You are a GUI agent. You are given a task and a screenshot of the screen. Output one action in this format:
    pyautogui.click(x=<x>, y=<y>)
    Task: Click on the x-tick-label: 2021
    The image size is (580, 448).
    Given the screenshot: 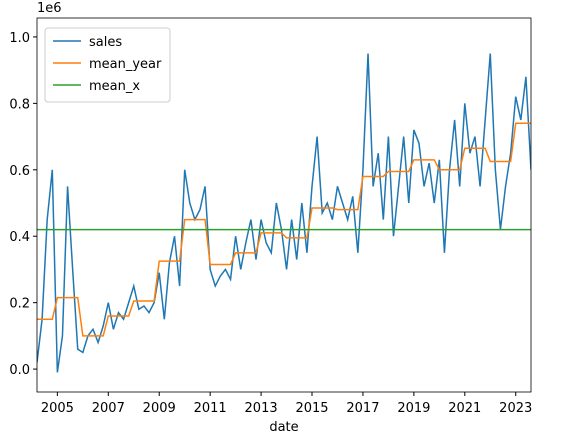 What is the action you would take?
    pyautogui.click(x=464, y=408)
    